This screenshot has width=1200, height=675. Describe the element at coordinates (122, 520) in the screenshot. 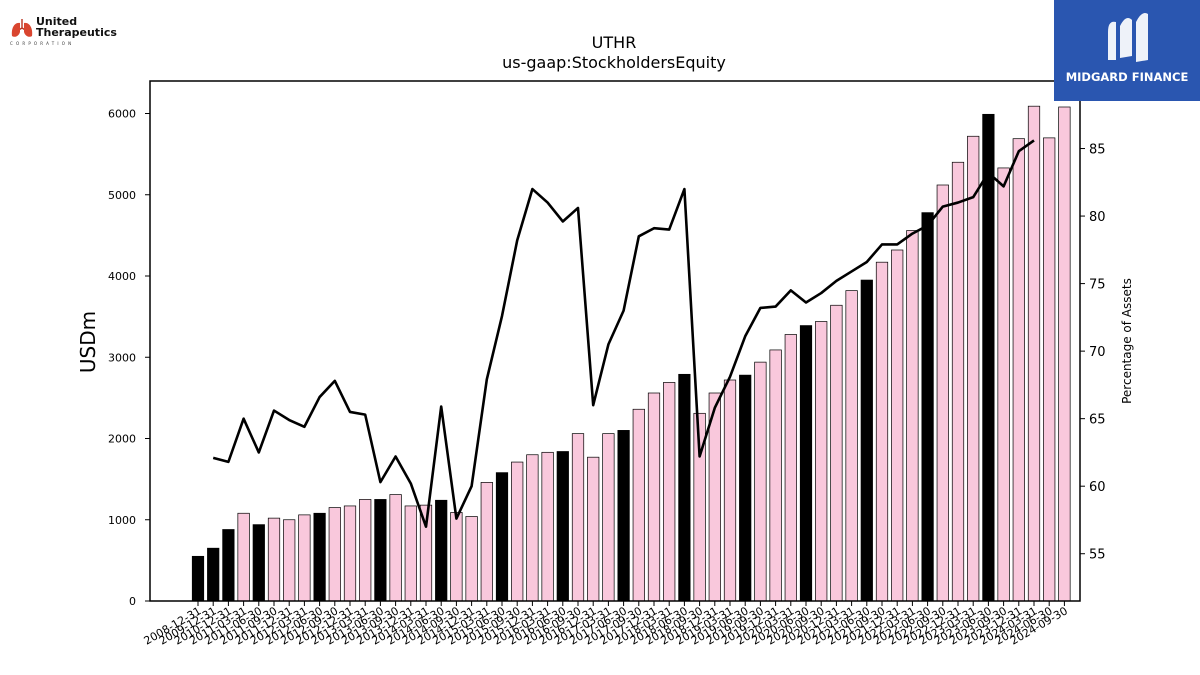

I see `y-tick-label: 1000` at that location.